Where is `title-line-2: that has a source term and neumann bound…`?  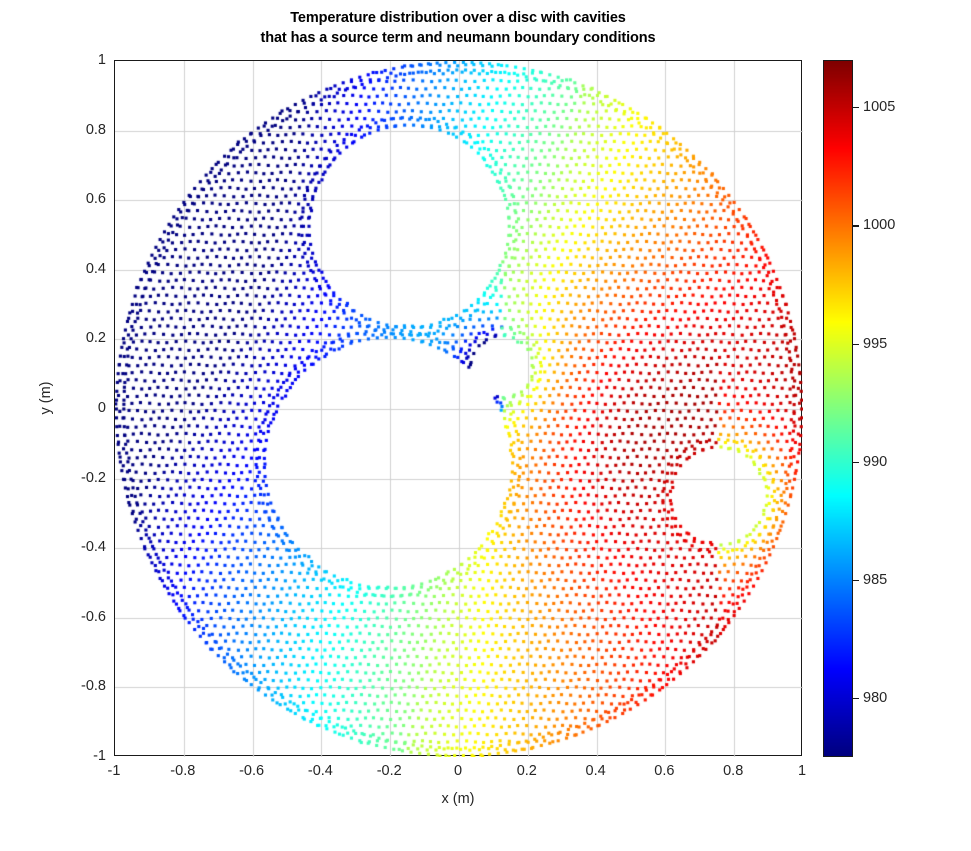 title-line-2: that has a source term and neumann bound… is located at coordinates (458, 38).